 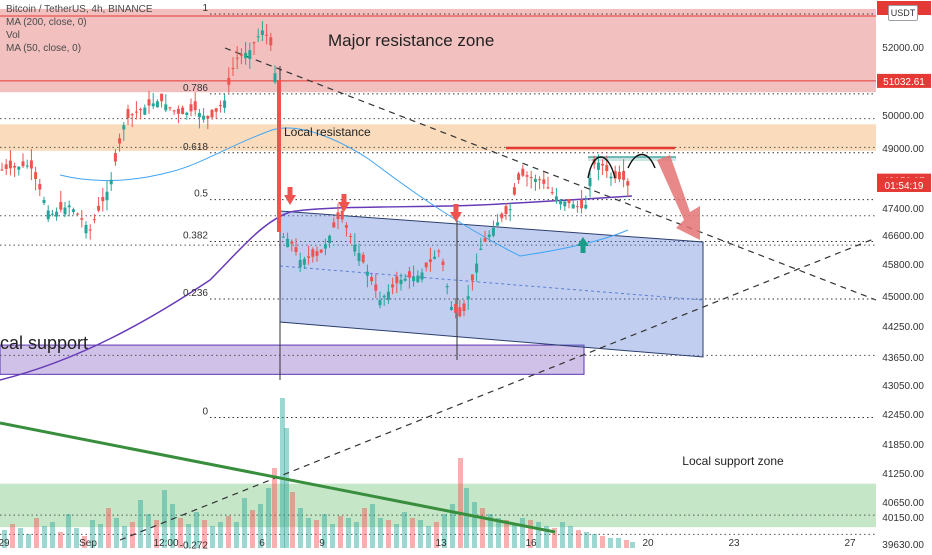 What do you see at coordinates (903, 48) in the screenshot?
I see `price-tick-label: 52000.00` at bounding box center [903, 48].